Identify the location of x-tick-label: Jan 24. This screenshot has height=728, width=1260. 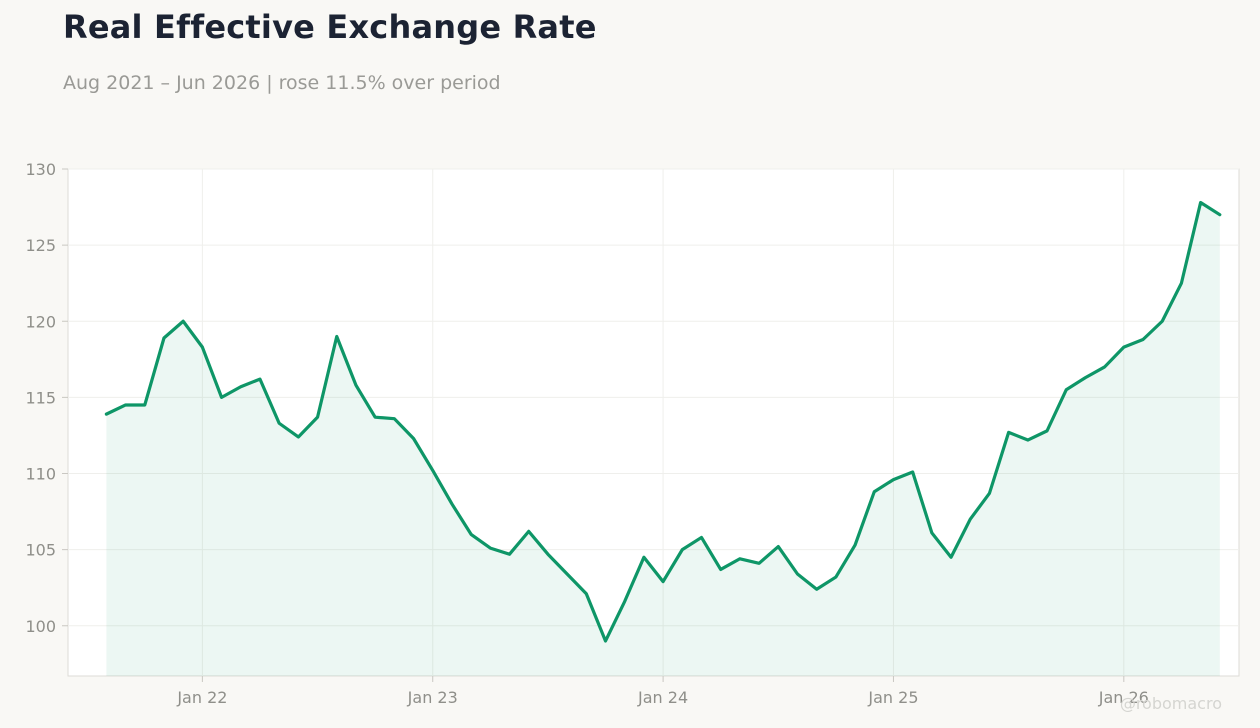
(662, 697).